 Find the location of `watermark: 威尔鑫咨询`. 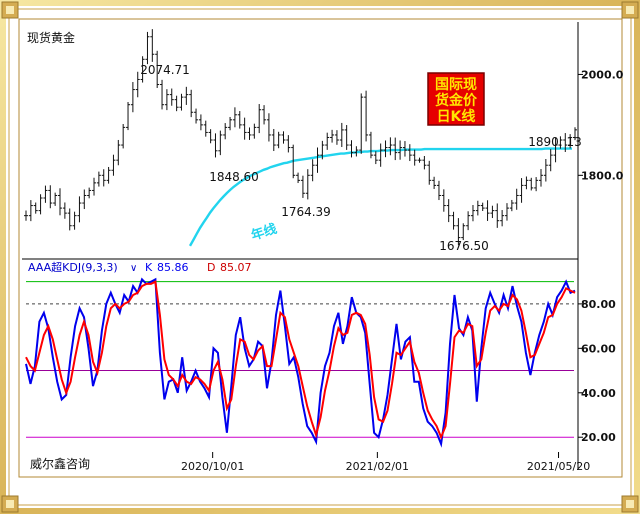

watermark: 威尔鑫咨询 is located at coordinates (60, 463).